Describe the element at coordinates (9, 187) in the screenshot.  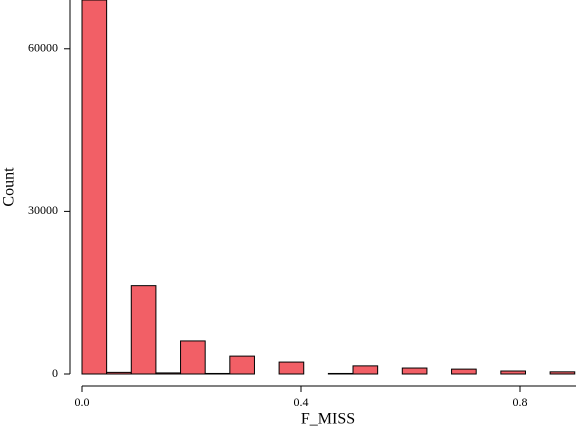
I see `y-axis-label: Count` at that location.